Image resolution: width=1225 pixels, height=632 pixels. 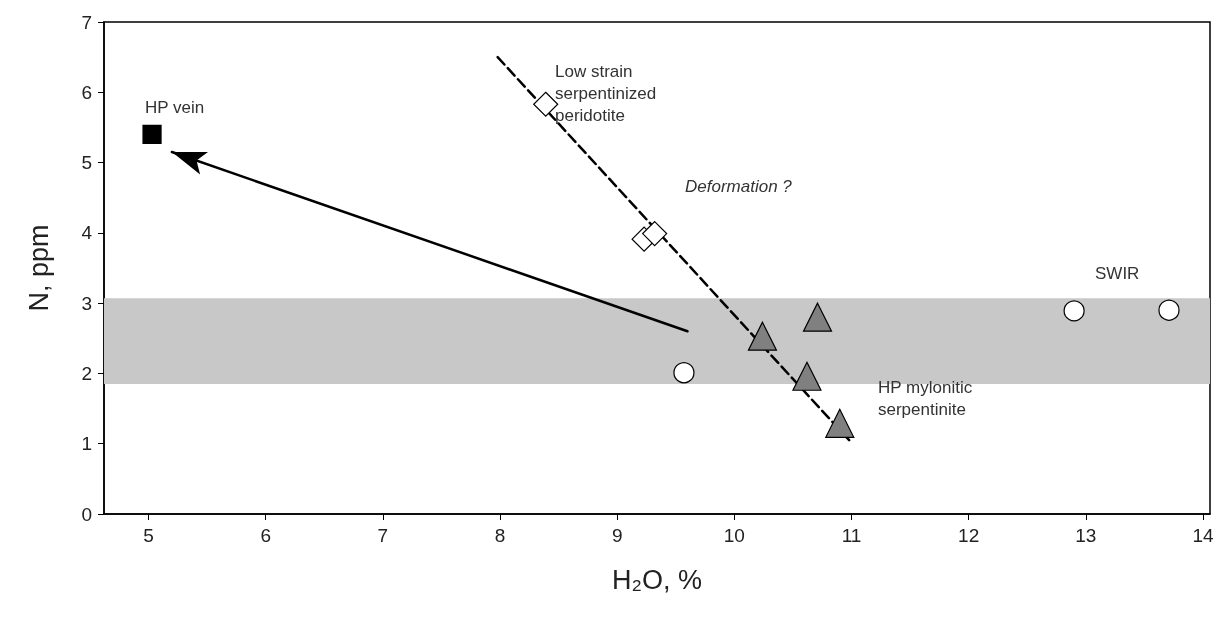 What do you see at coordinates (265, 535) in the screenshot?
I see `x-tick-label: 6` at bounding box center [265, 535].